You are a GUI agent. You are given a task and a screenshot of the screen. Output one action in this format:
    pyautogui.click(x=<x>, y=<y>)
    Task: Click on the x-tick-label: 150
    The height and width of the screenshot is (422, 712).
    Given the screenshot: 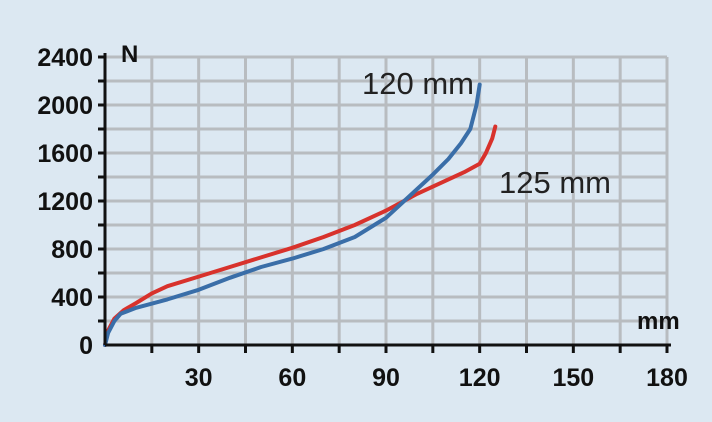 What is the action you would take?
    pyautogui.click(x=573, y=378)
    